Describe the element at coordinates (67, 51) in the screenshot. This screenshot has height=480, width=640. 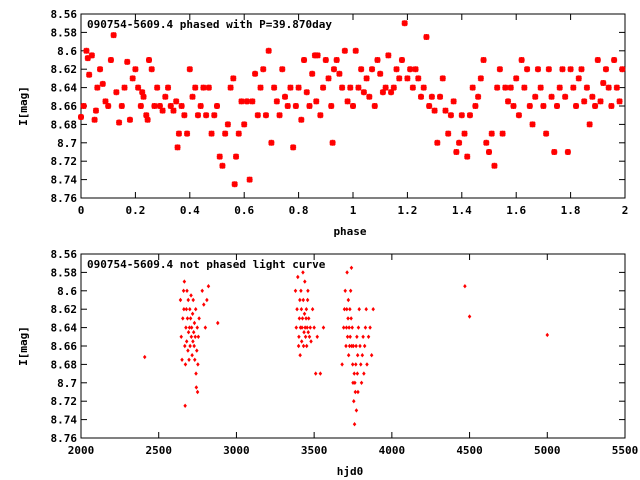
I see `y-tick-label: 8.6` at that location.